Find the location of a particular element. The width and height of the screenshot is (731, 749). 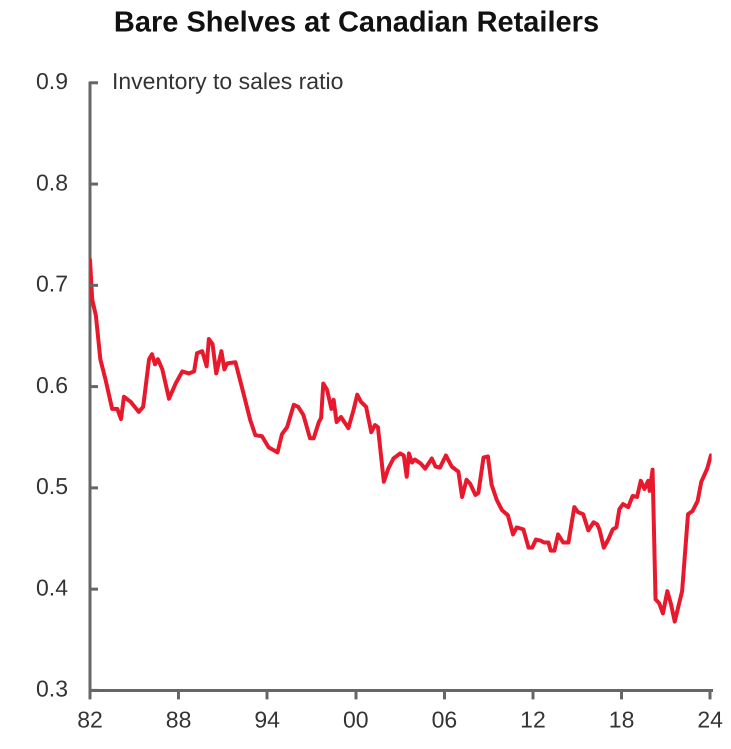

y-axis-title: Inventory to sales ratio is located at coordinates (228, 81).